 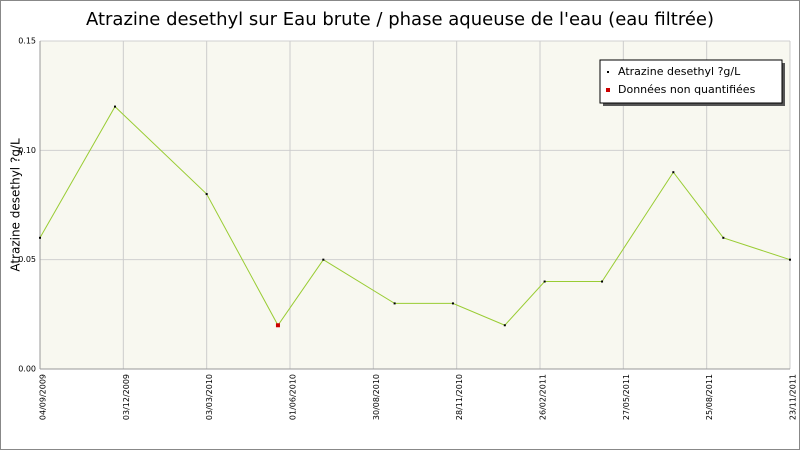 What do you see at coordinates (27, 259) in the screenshot?
I see `y-tick-label: 0.05` at bounding box center [27, 259].